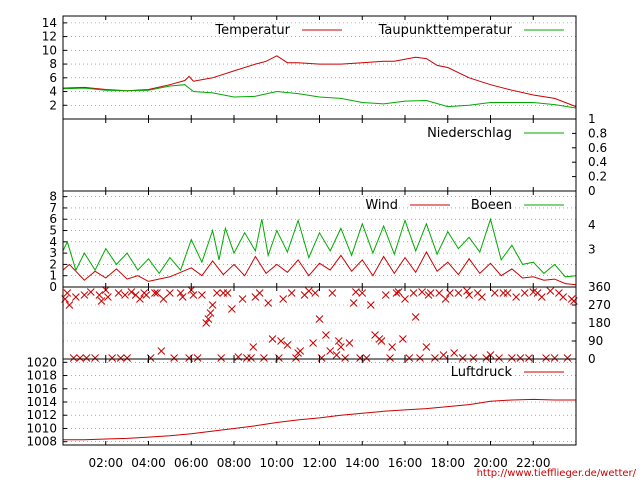  Describe the element at coordinates (53, 253) in the screenshot. I see `wind-y-tick-label: 3` at that location.